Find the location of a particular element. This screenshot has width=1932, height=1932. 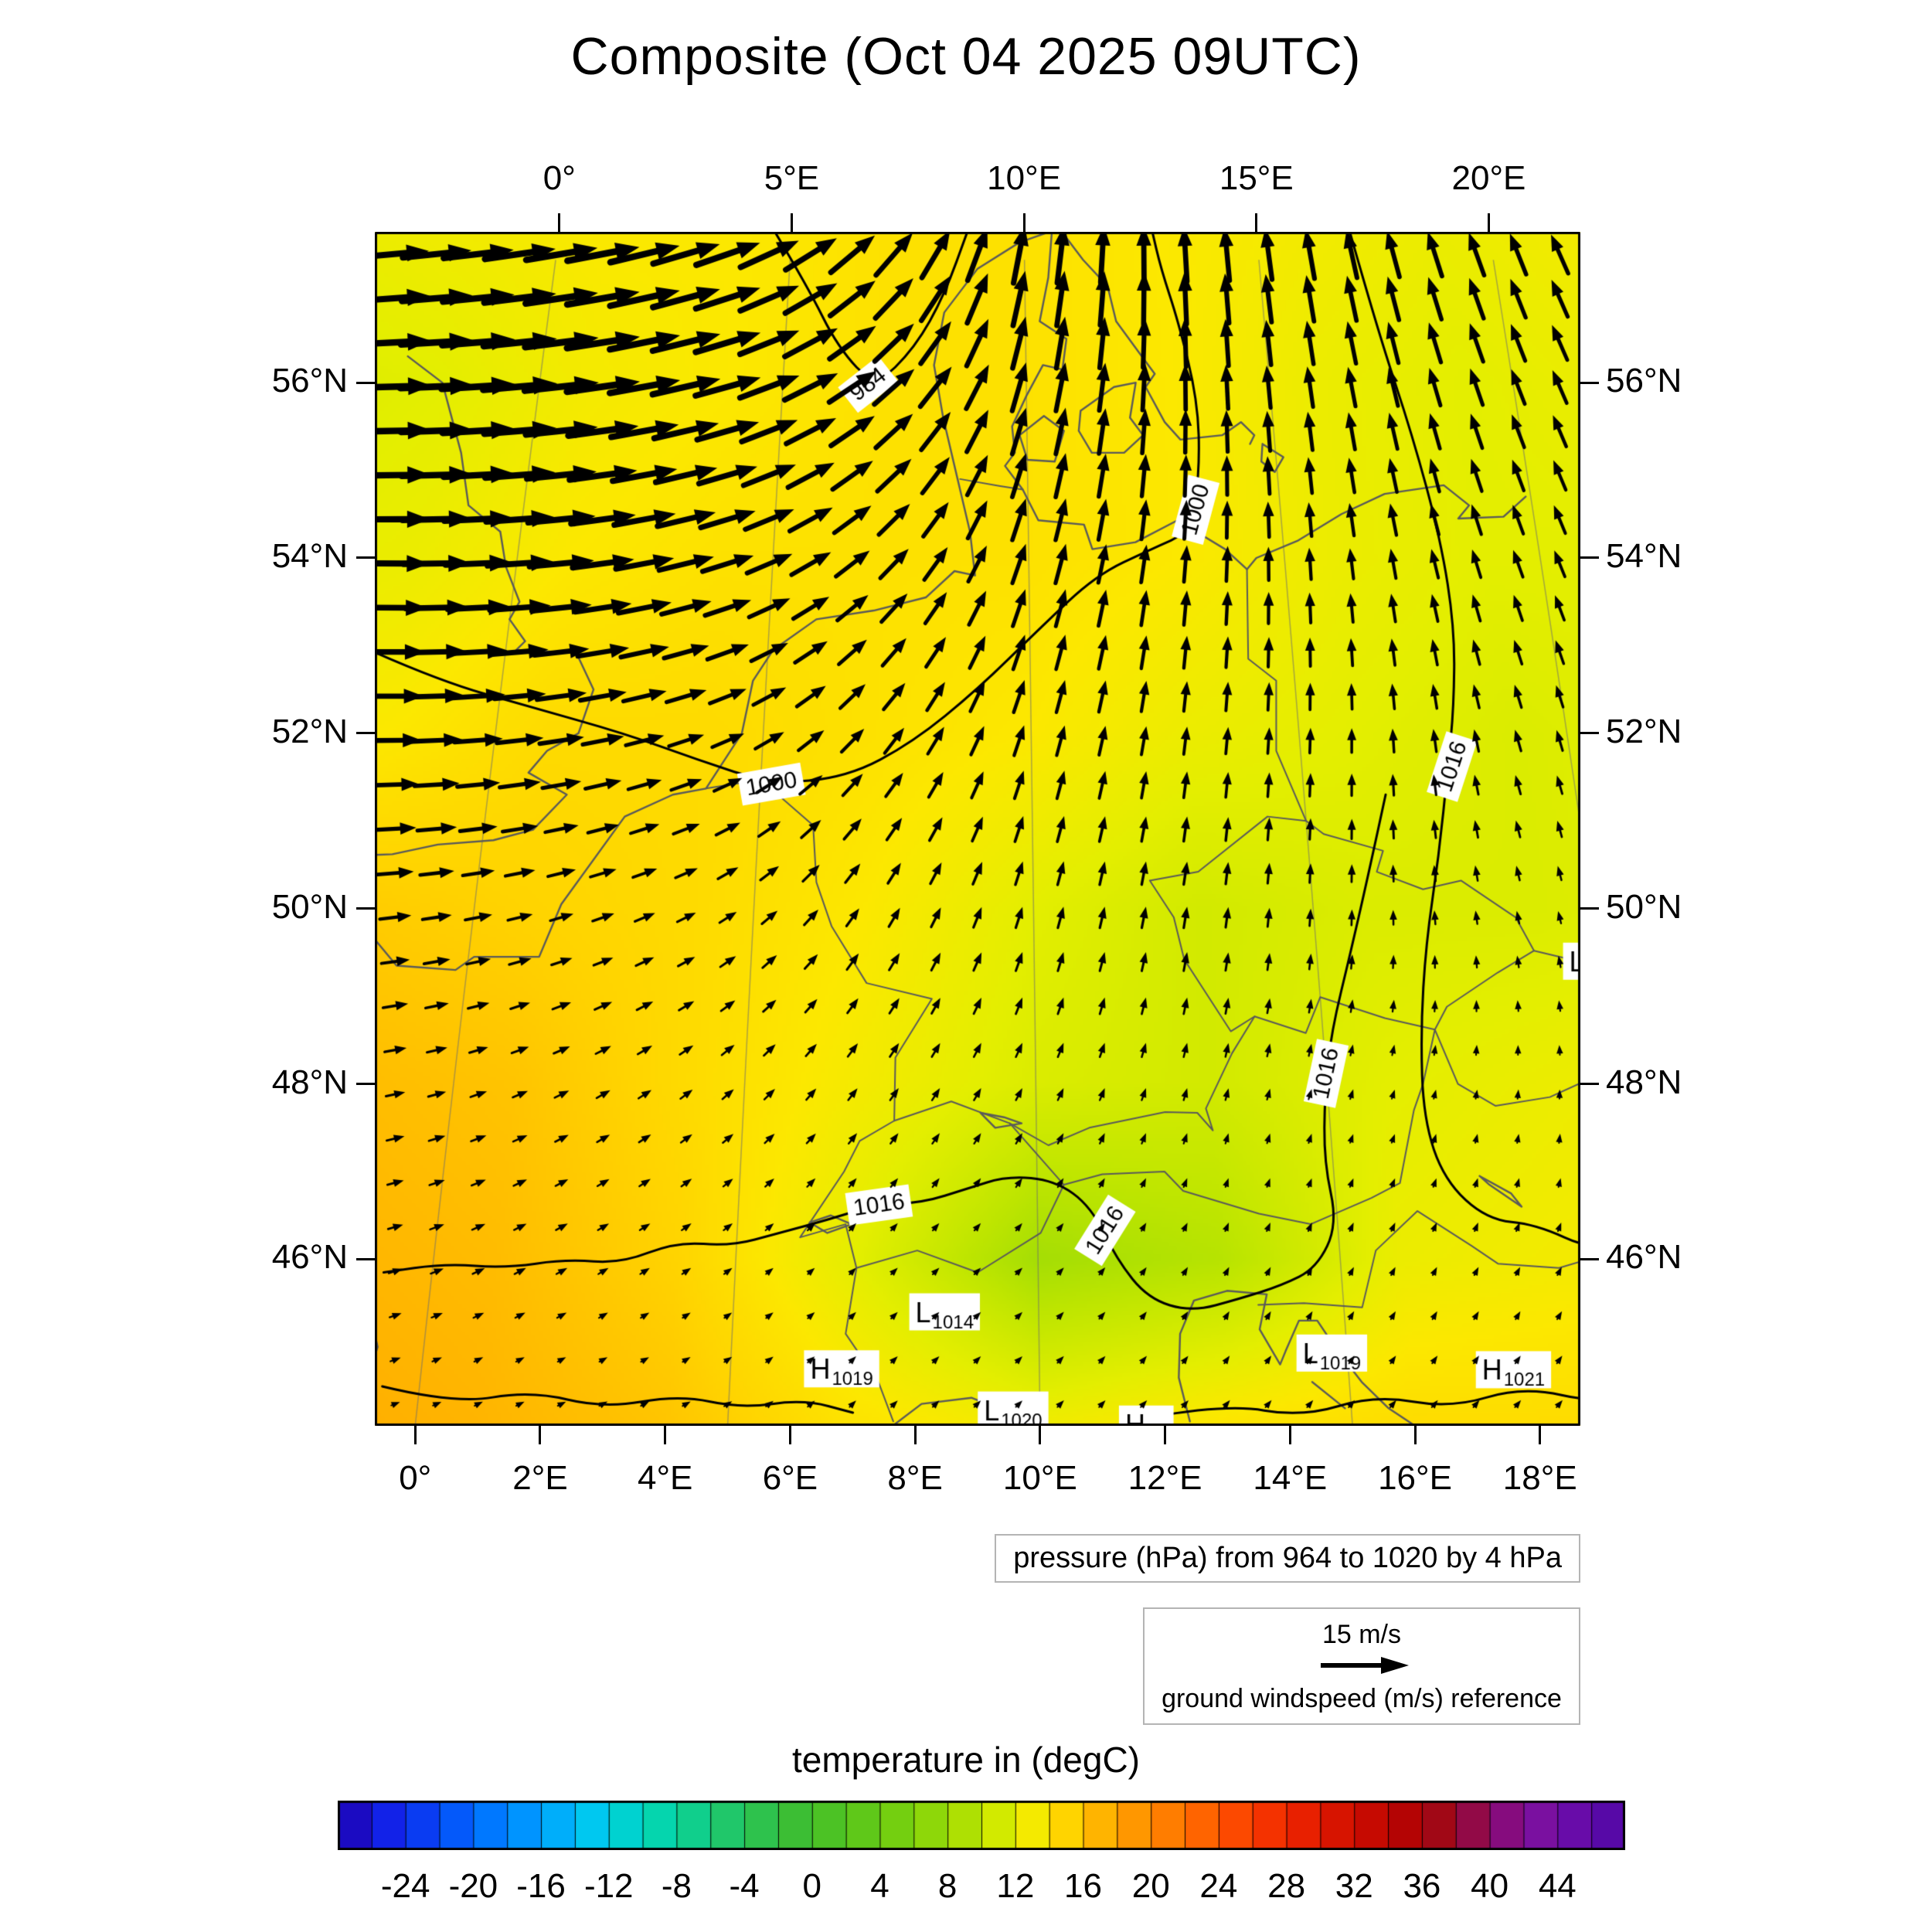

lat-axis-label-right: 56°N is located at coordinates (1644, 381).